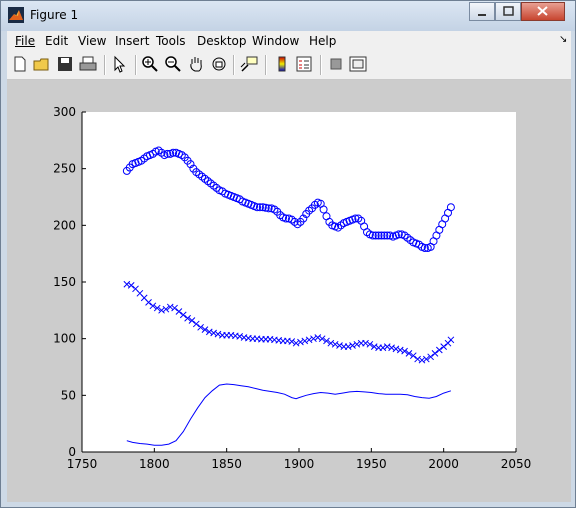 The width and height of the screenshot is (576, 508). I want to click on x-tick-label: 2050, so click(516, 464).